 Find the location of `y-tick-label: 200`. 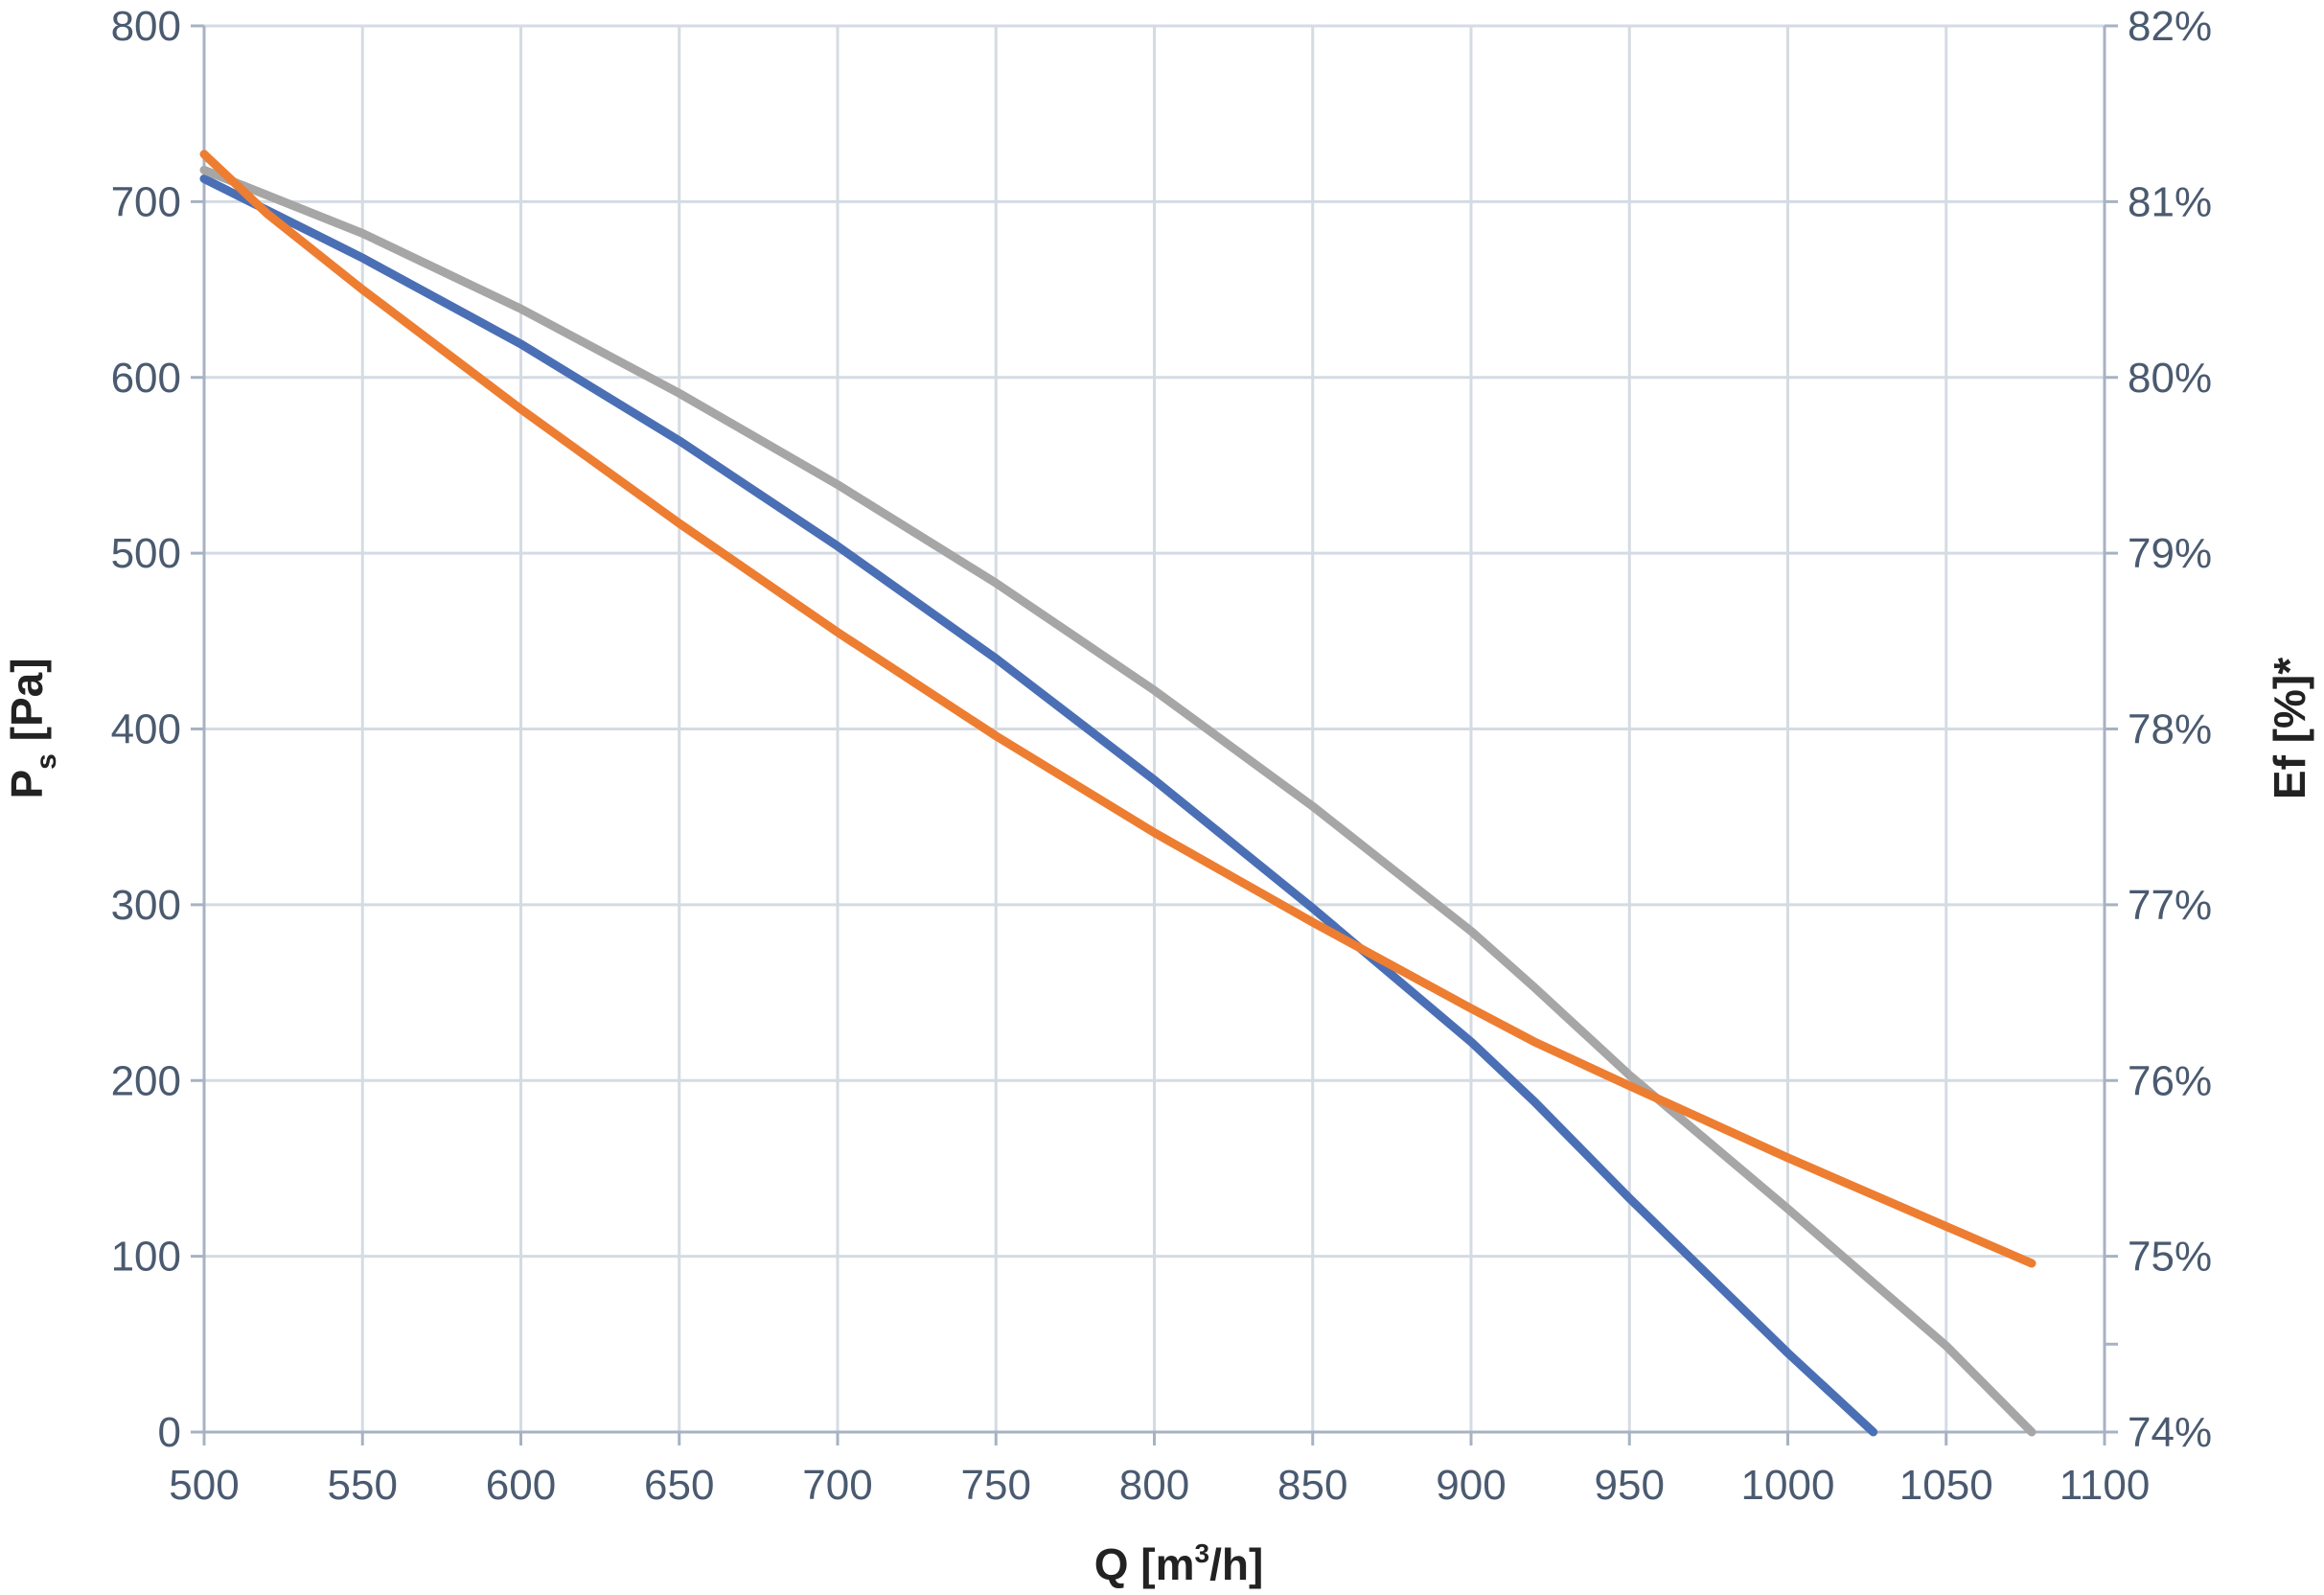

y-tick-label: 200 is located at coordinates (146, 1080).